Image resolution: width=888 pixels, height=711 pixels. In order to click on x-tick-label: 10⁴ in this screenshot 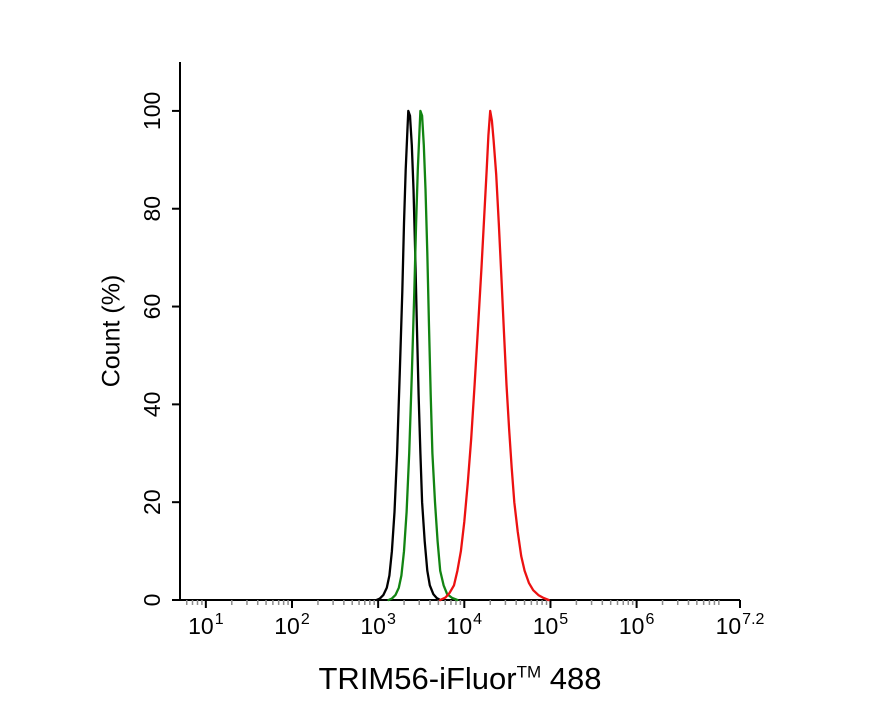, I will do `click(465, 625)`.